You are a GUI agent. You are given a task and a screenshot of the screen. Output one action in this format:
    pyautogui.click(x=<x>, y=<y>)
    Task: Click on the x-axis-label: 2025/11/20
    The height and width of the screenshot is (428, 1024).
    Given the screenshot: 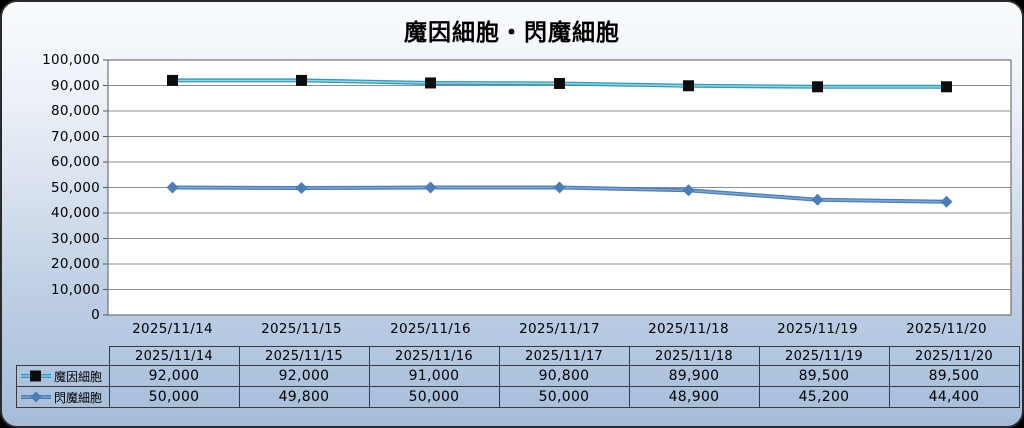 What is the action you would take?
    pyautogui.click(x=946, y=329)
    